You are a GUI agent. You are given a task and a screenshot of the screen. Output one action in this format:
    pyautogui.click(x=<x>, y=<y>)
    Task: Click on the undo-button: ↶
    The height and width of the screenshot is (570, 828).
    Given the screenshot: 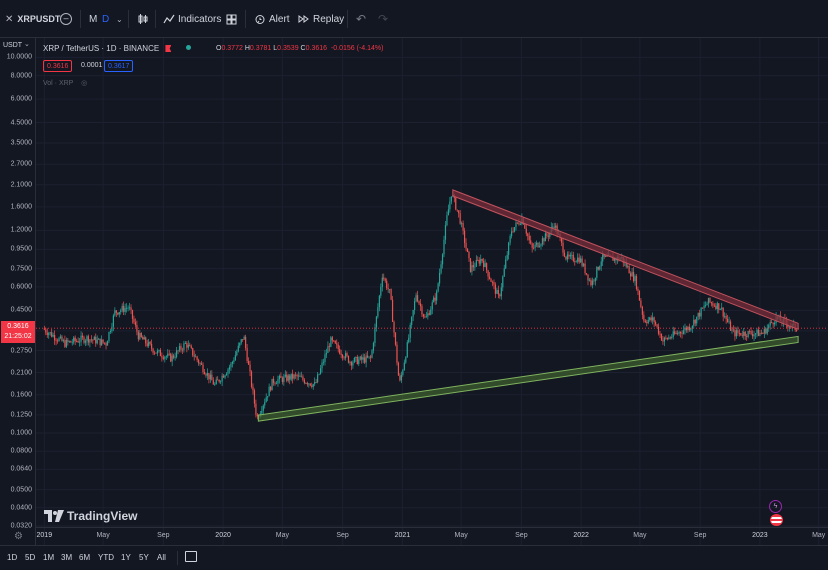 What is the action you would take?
    pyautogui.click(x=361, y=19)
    